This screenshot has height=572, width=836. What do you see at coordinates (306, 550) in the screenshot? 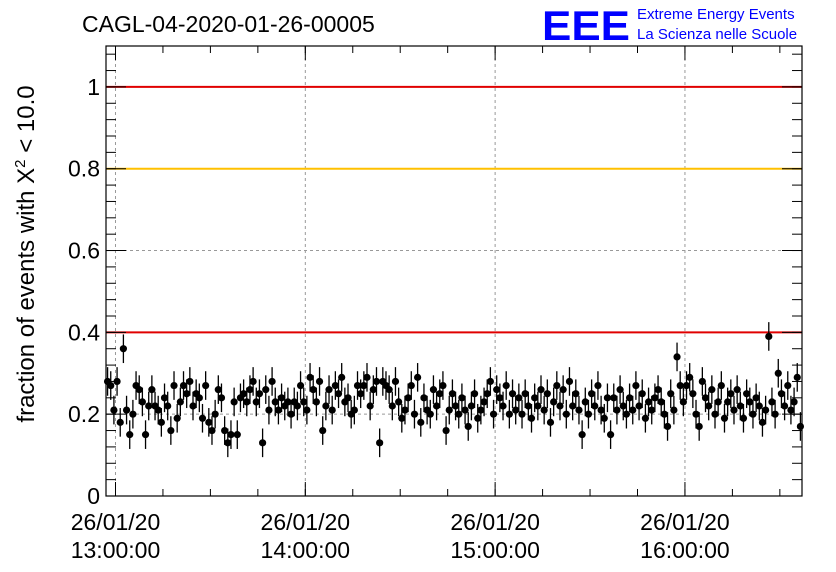
I see `x-tick-label-time: 14:00:00` at bounding box center [306, 550].